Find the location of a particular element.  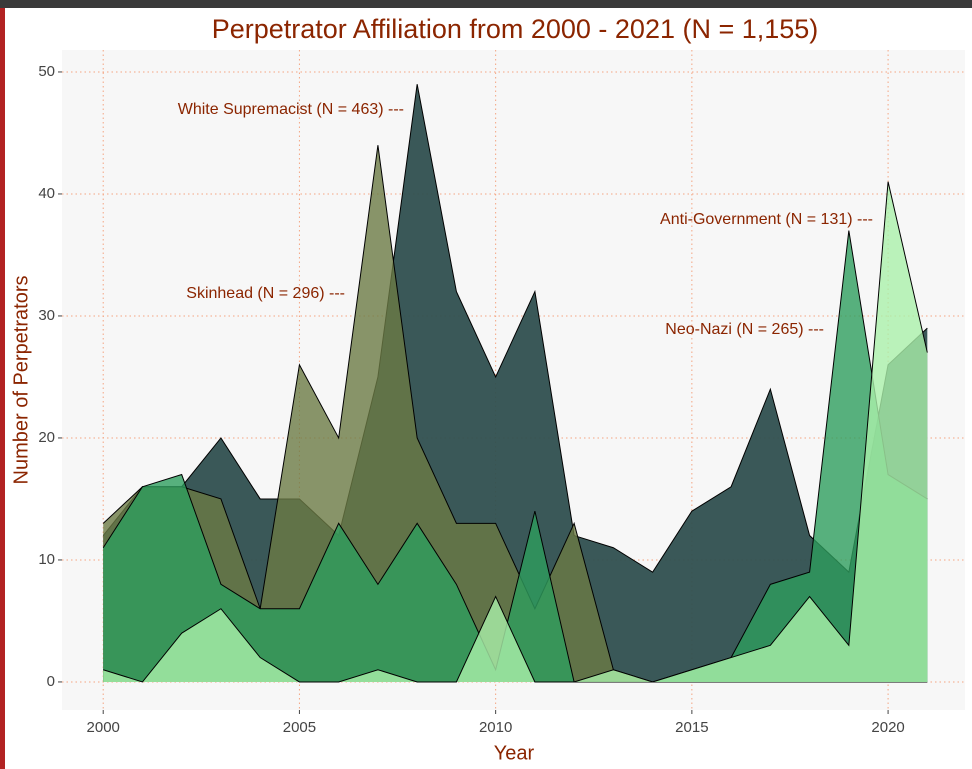

x-tick-label: 2005 is located at coordinates (299, 727).